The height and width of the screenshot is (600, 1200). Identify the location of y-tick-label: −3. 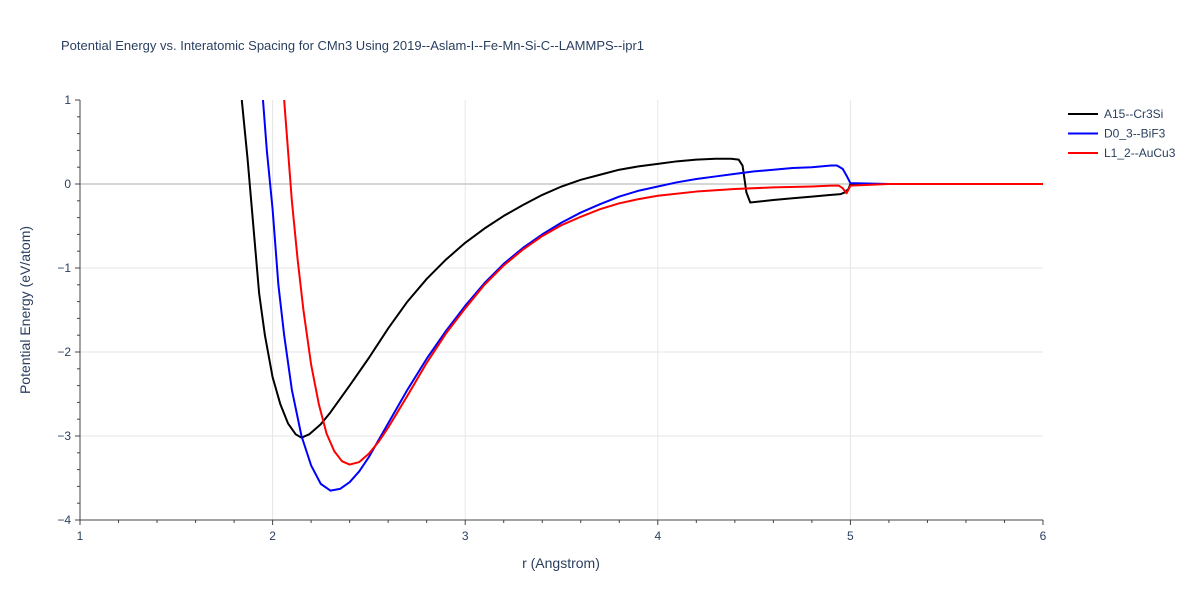
(64, 436).